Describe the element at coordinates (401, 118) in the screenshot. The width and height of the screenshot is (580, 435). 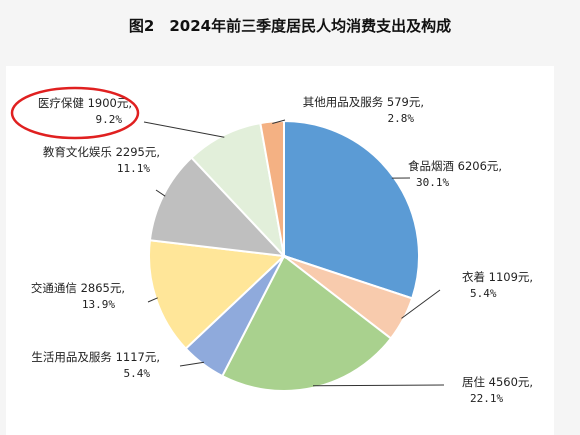
I see `slice-percent-7: 2.8%` at that location.